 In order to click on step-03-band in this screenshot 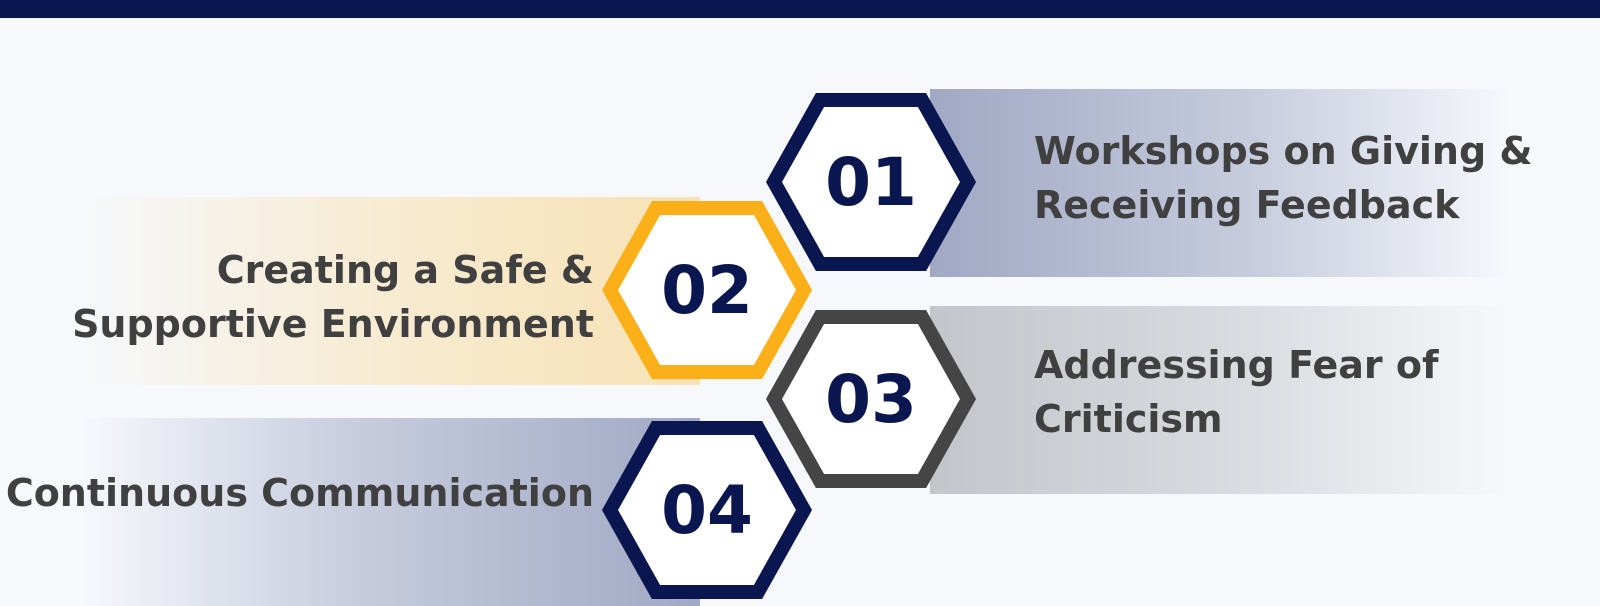, I will do `click(1220, 400)`.